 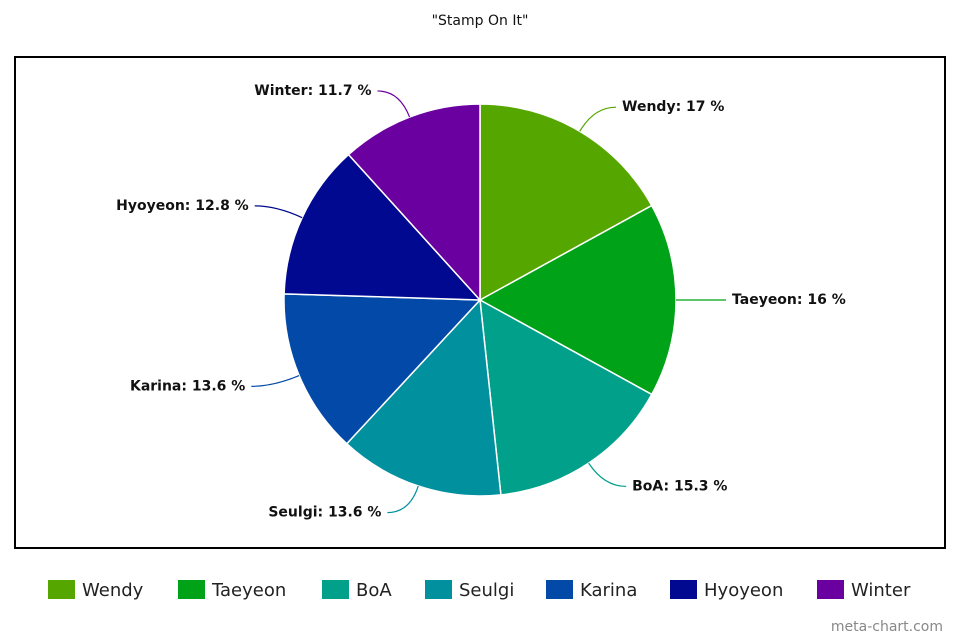 I want to click on legend-label: Karina, so click(x=608, y=590).